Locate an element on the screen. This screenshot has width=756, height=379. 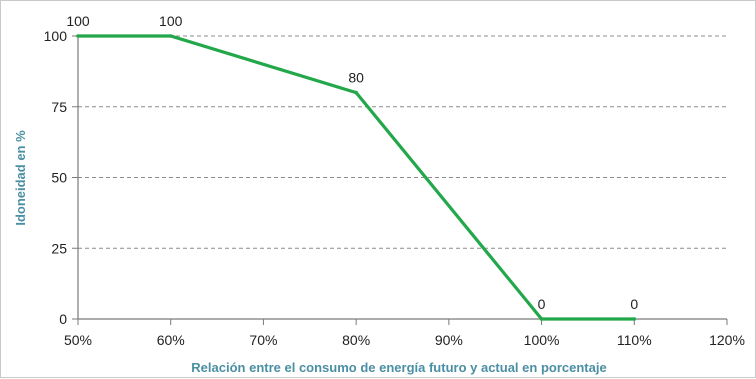
x-tick-label: 60% is located at coordinates (171, 340).